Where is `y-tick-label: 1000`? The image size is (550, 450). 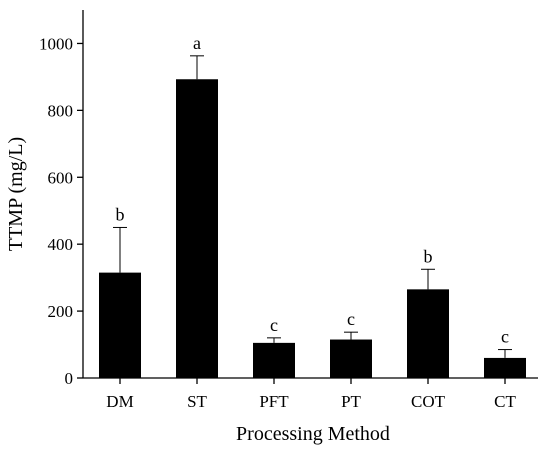
y-tick-label: 1000 is located at coordinates (56, 43).